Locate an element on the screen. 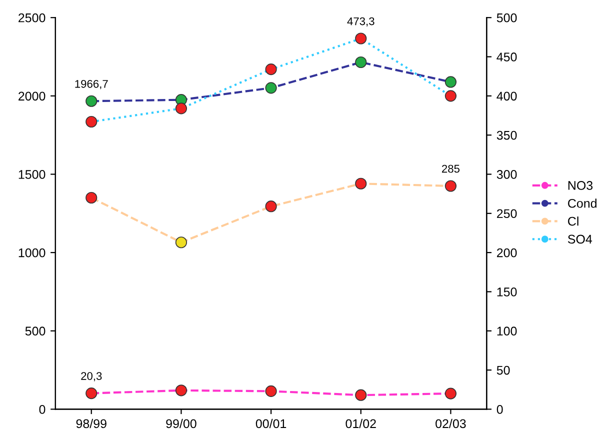  y-tick-label: 2500 is located at coordinates (32, 17).